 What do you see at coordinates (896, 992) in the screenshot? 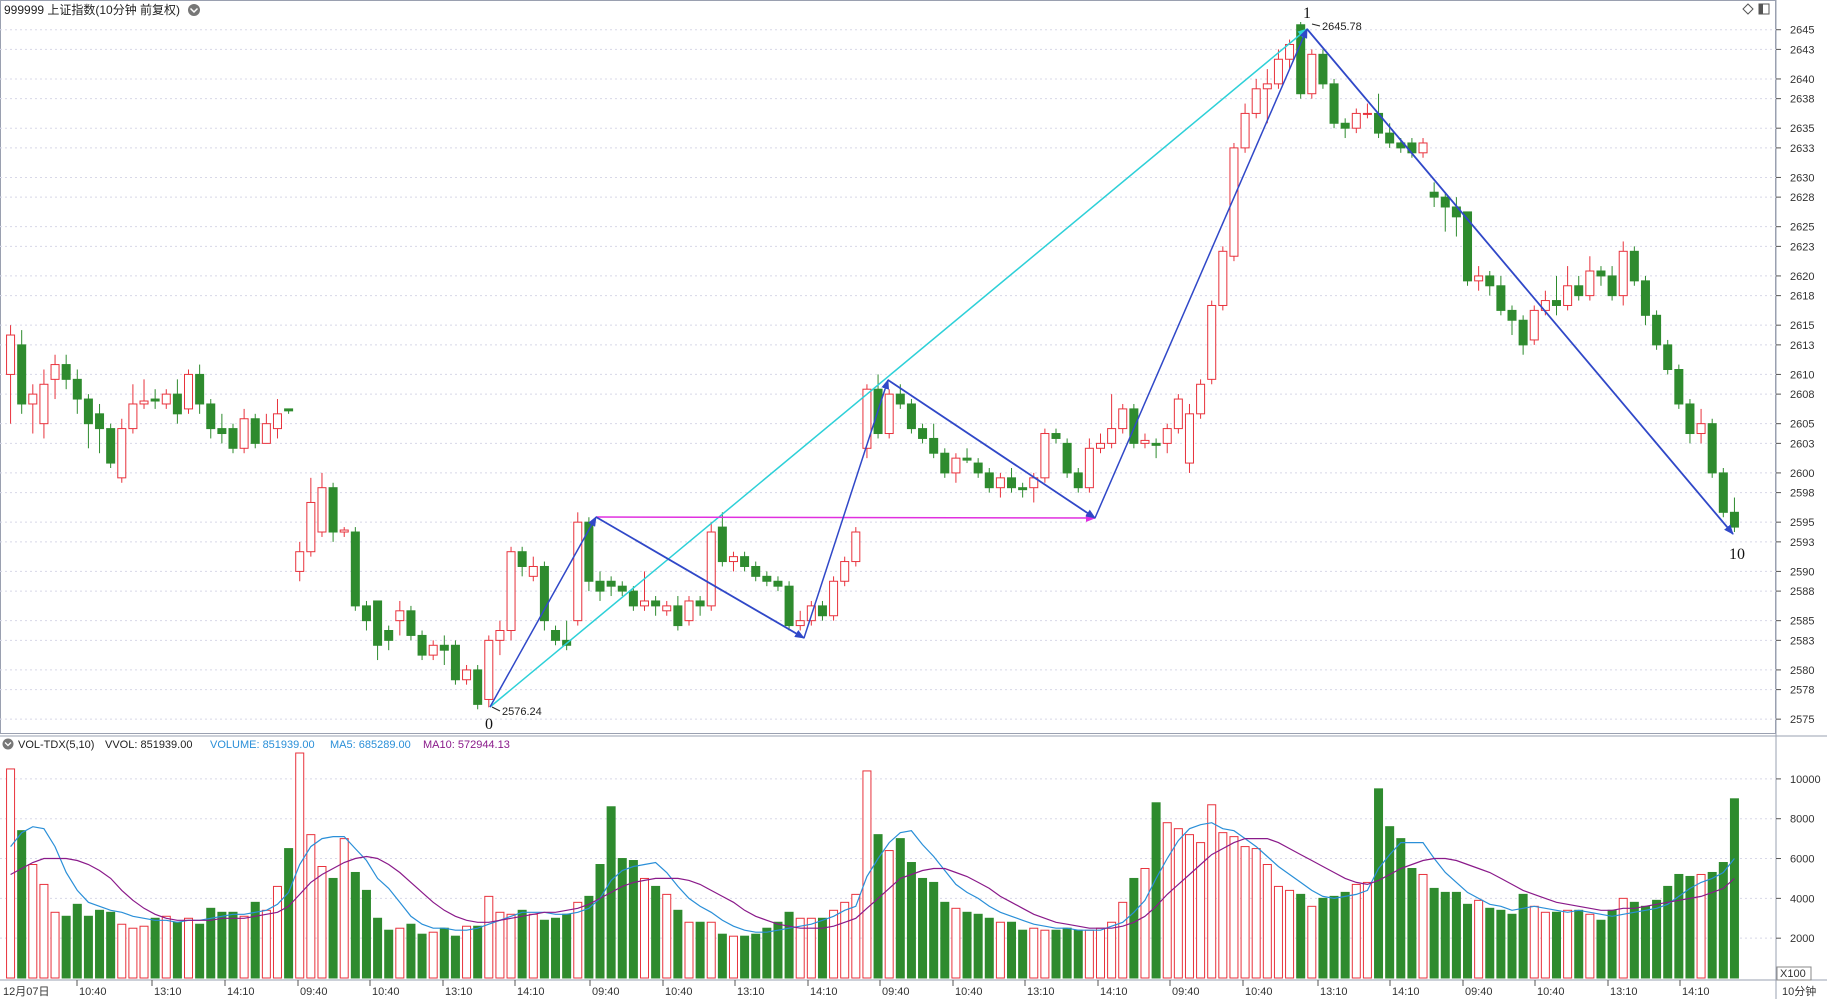
I see `time-tick-label: 09:40` at bounding box center [896, 992].